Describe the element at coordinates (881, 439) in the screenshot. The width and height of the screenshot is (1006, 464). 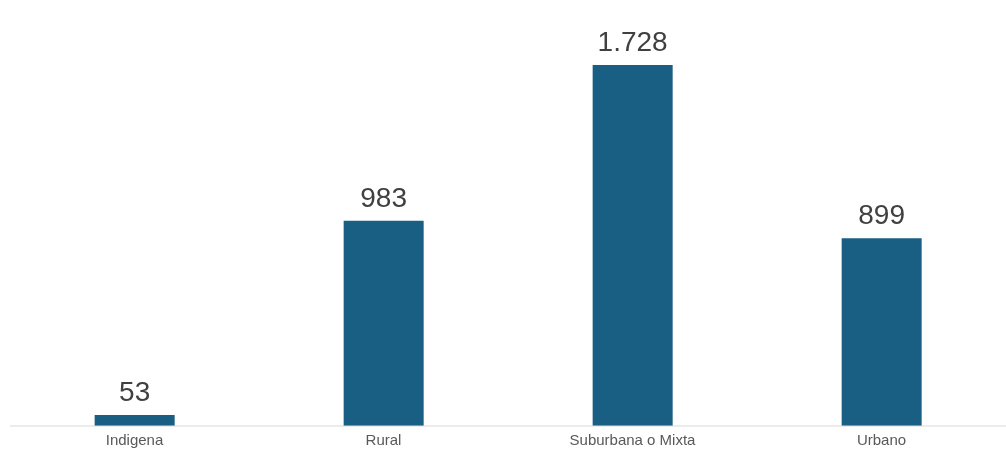
I see `x-tick-label: Urbano` at that location.